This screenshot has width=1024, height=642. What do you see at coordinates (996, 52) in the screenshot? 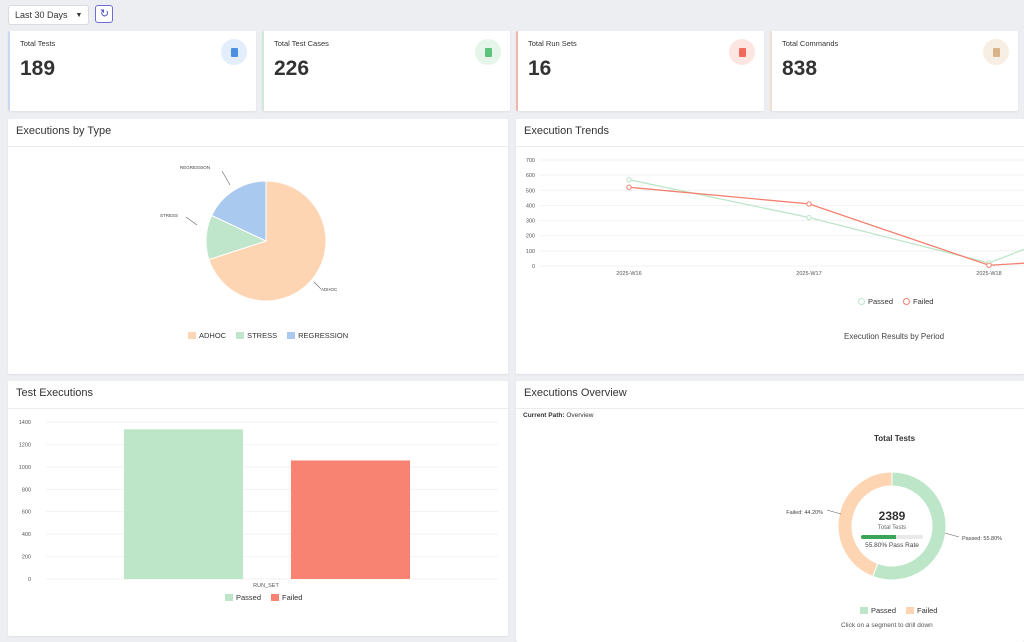
I see `commands-icon` at bounding box center [996, 52].